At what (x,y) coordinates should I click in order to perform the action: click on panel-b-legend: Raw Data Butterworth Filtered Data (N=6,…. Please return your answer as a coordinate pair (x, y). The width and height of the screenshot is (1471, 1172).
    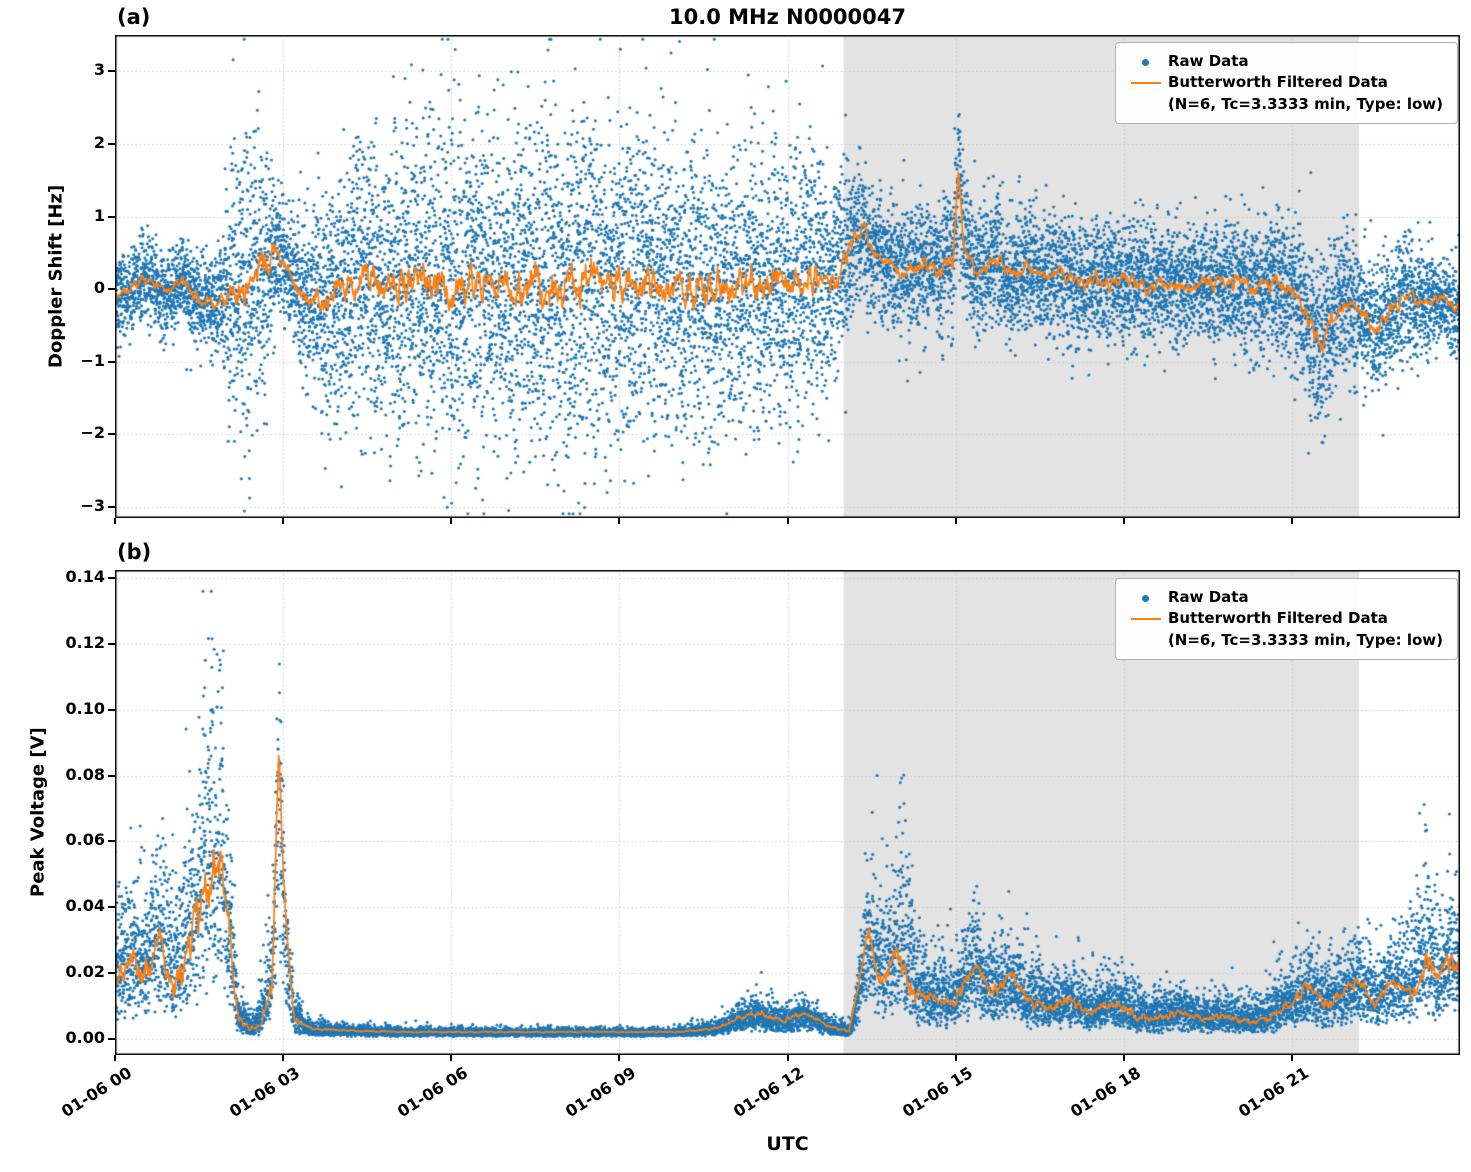
    Looking at the image, I should click on (1286, 619).